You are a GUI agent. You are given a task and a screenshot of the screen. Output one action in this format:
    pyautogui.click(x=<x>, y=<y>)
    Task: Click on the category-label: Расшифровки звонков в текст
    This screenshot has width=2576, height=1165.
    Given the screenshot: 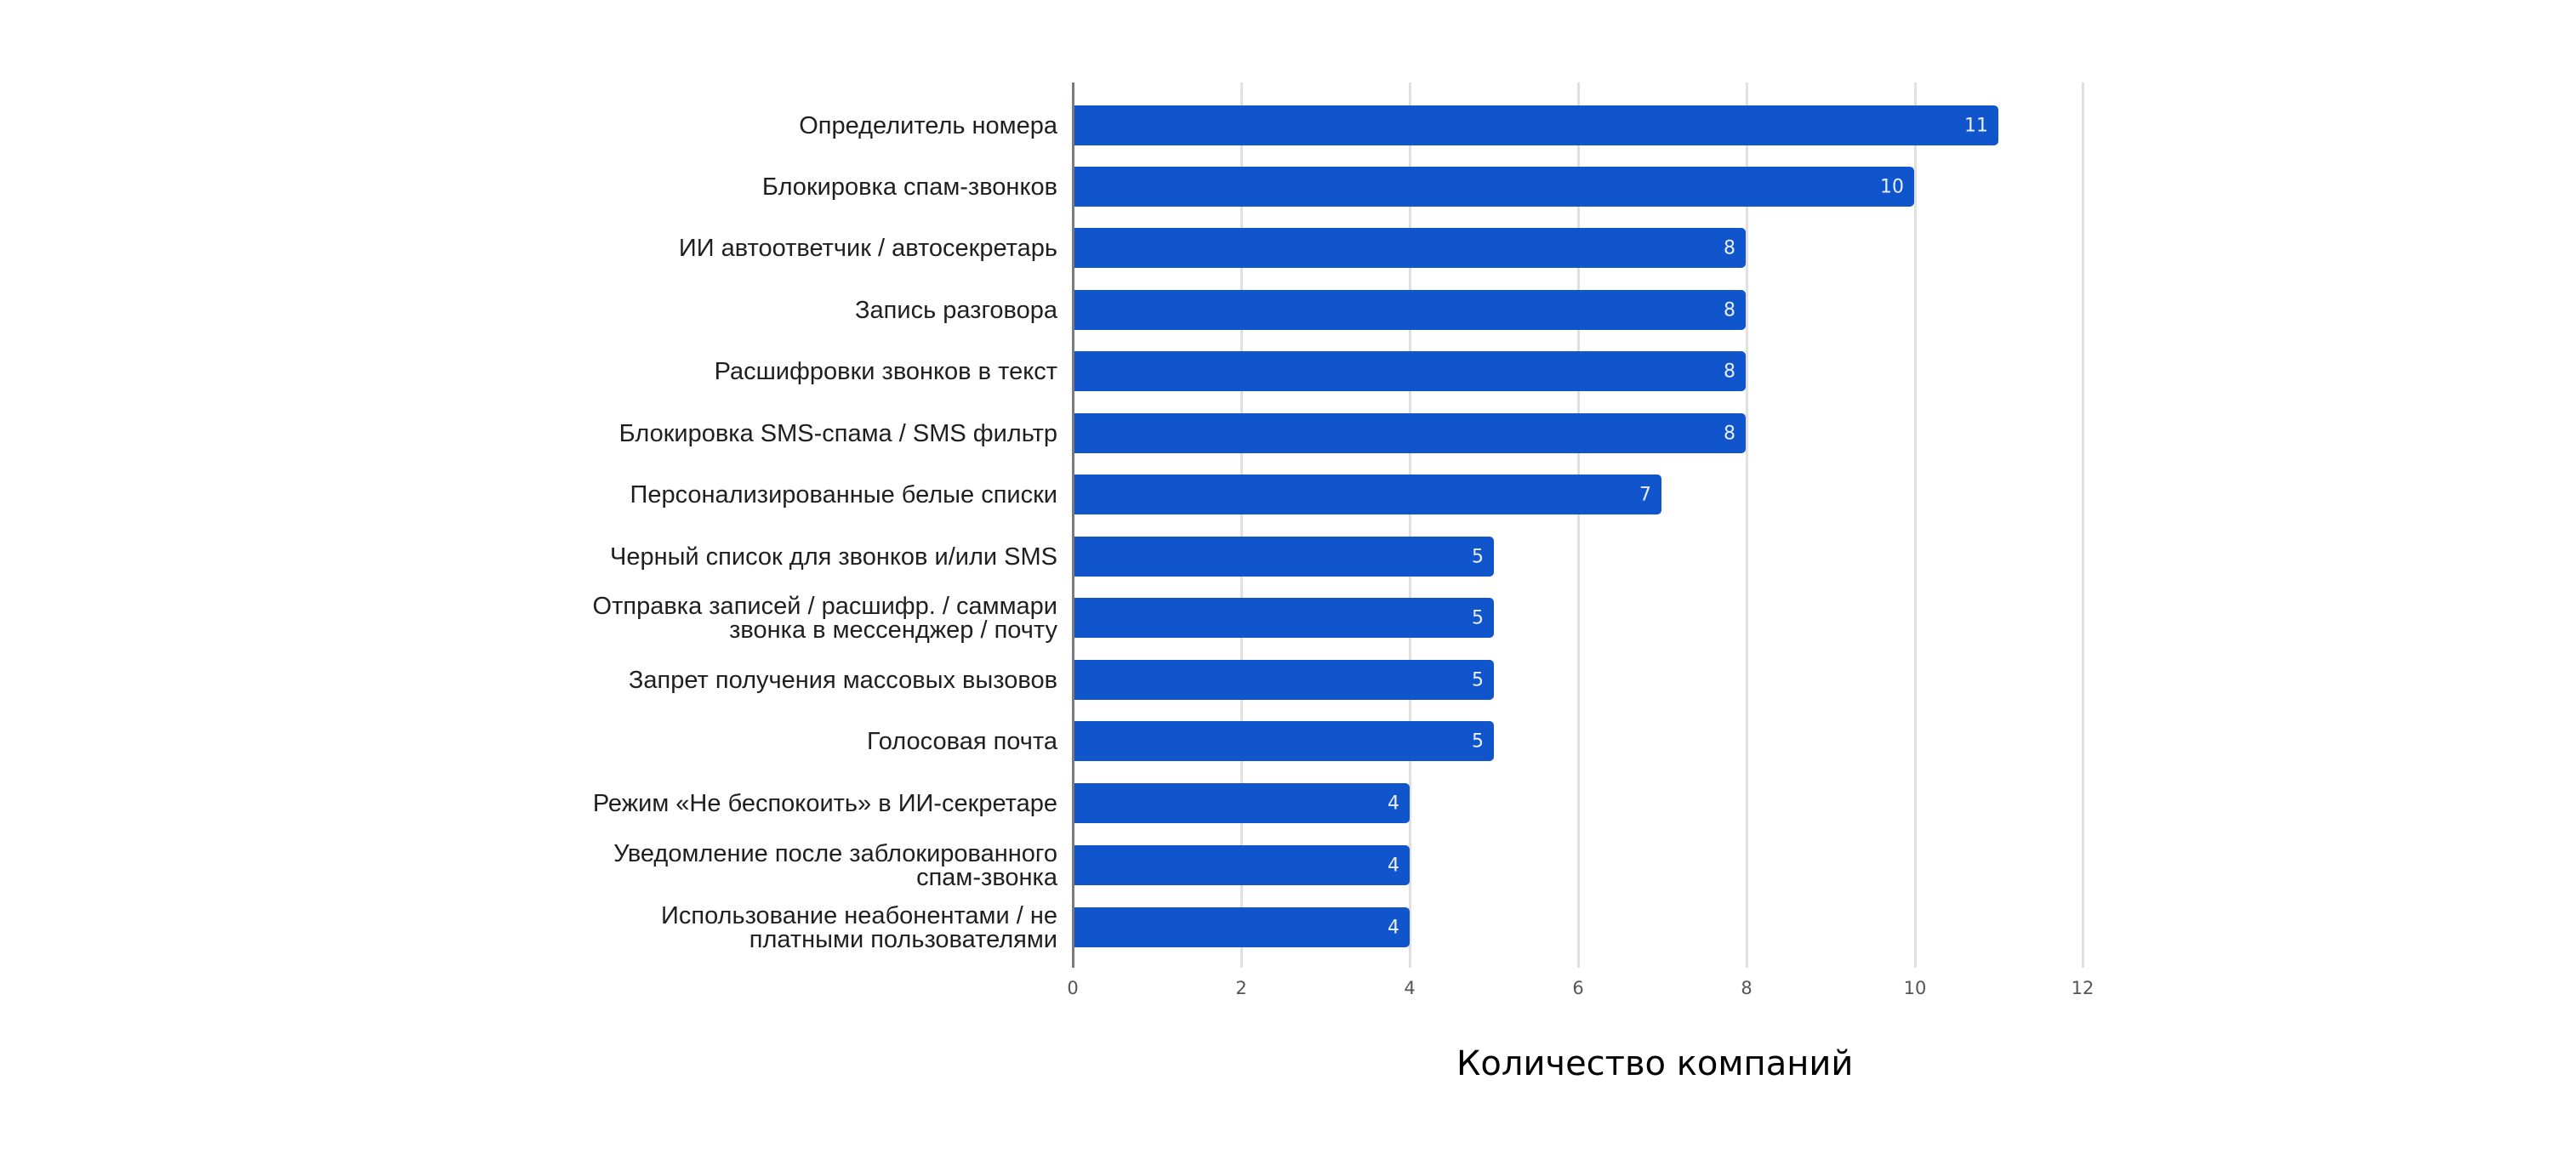 What is the action you would take?
    pyautogui.click(x=885, y=371)
    